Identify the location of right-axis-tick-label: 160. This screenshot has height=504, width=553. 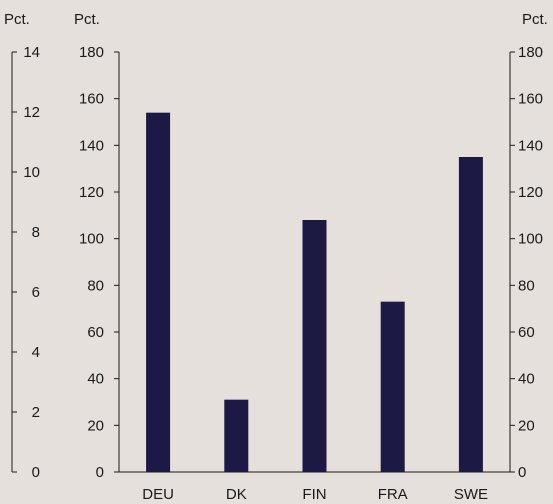
(530, 99).